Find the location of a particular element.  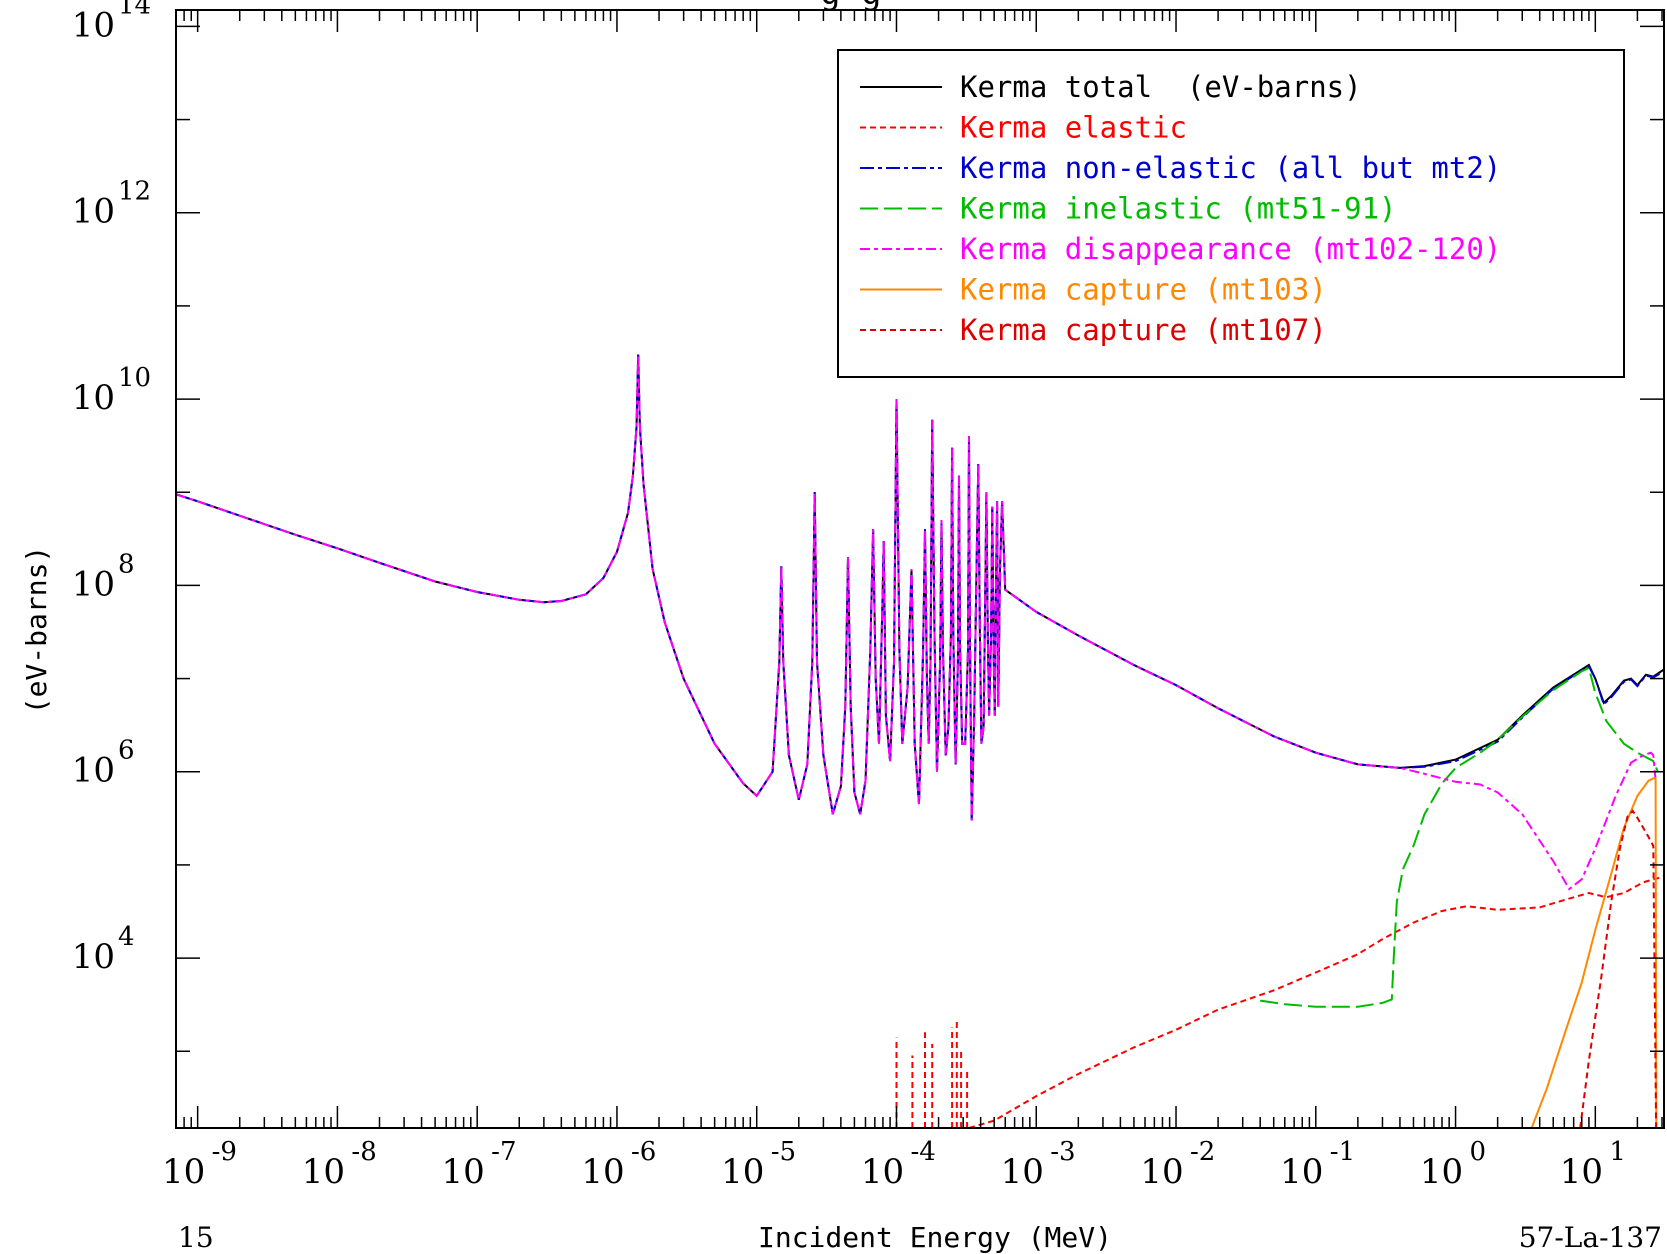

legend-entry-2: Kerma elastic is located at coordinates (1023, 128).